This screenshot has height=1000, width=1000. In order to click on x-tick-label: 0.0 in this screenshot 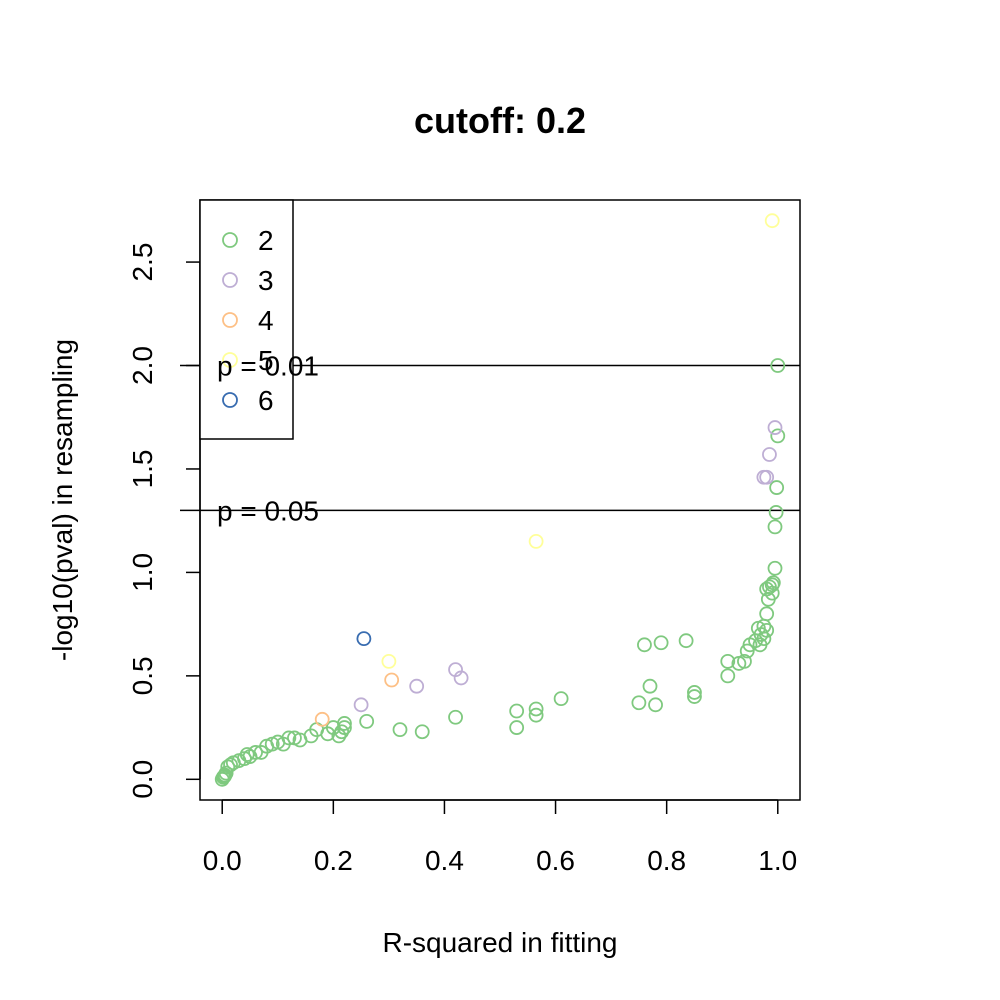, I will do `click(222, 860)`.